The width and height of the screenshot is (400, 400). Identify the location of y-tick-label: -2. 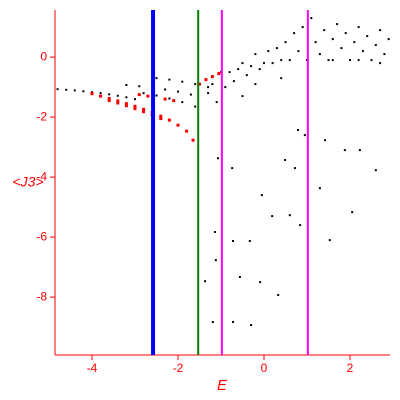
(41, 116).